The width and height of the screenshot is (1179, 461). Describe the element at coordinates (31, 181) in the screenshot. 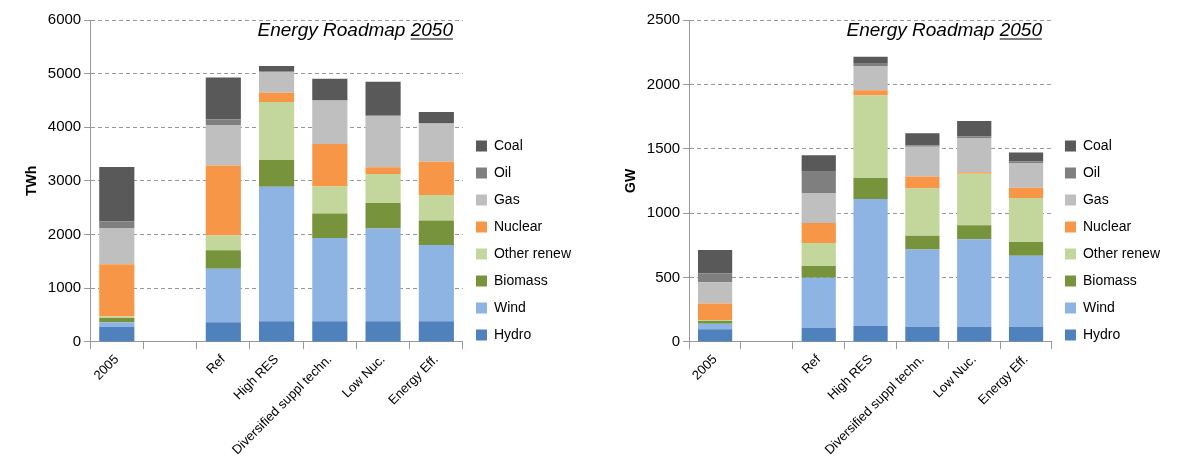

I see `y-axis-title: TWh` at that location.